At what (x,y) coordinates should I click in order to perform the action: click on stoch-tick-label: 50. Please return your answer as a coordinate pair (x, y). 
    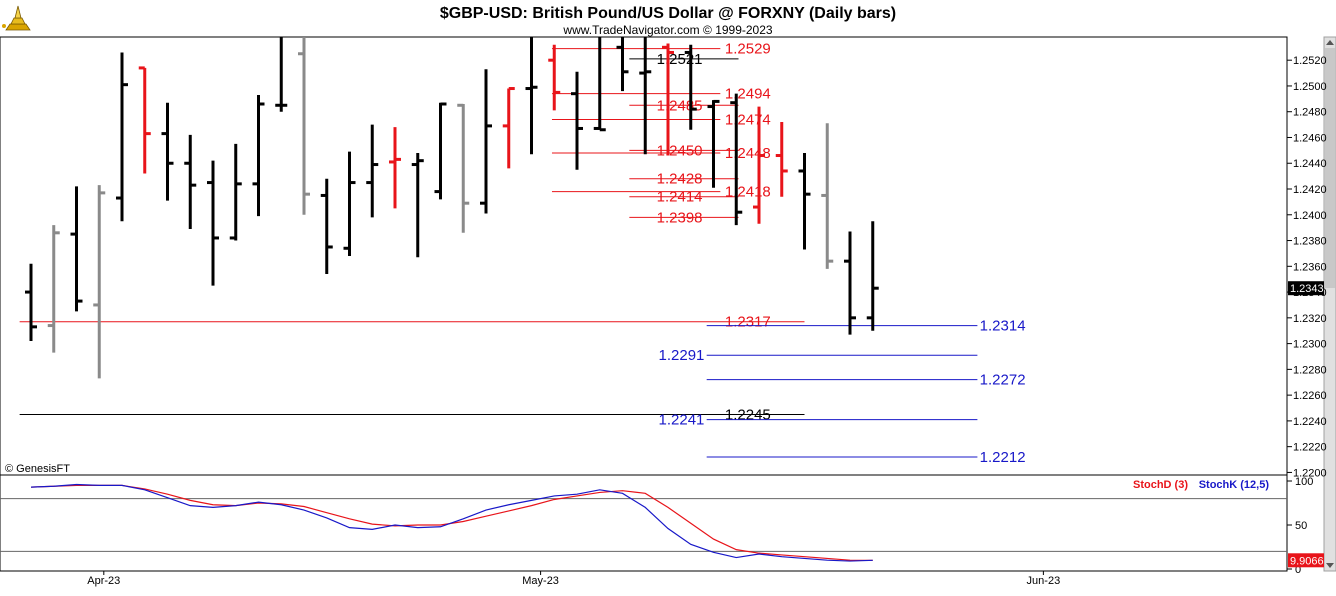
    Looking at the image, I should click on (1301, 526).